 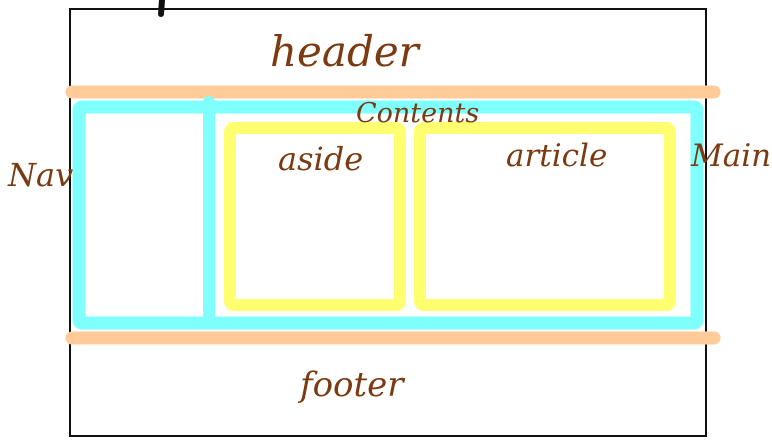 What do you see at coordinates (556, 156) in the screenshot?
I see `article-label: article` at bounding box center [556, 156].